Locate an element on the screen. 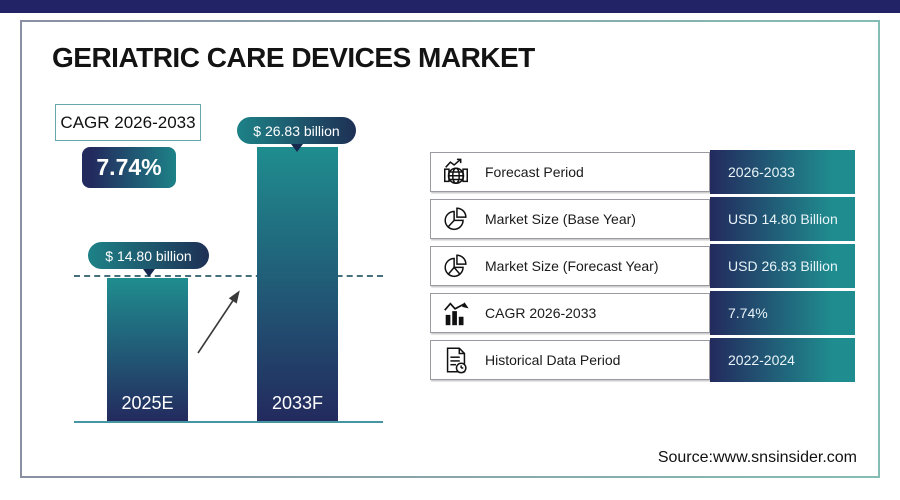 The image size is (900, 500). table-label: Forecast Period is located at coordinates (534, 172).